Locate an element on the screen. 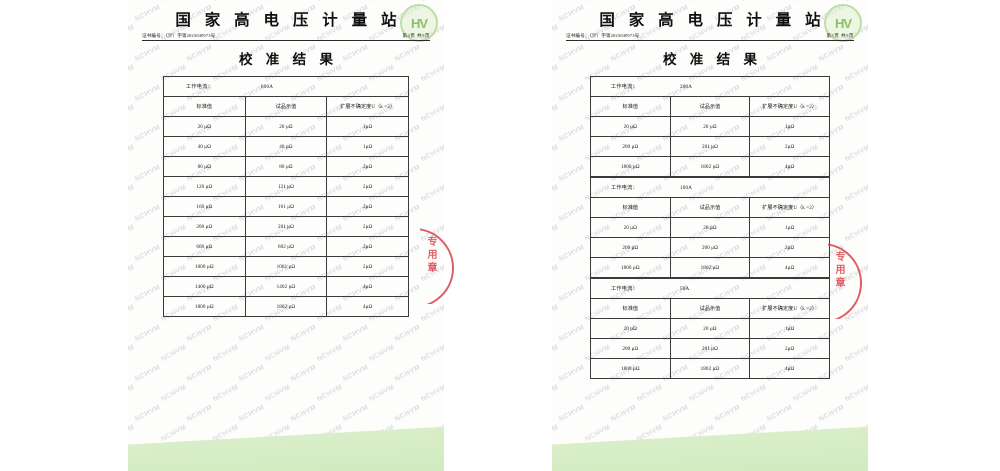 This screenshot has width=1000, height=471. dut-reading-cell: 40 μΩ is located at coordinates (286, 146).